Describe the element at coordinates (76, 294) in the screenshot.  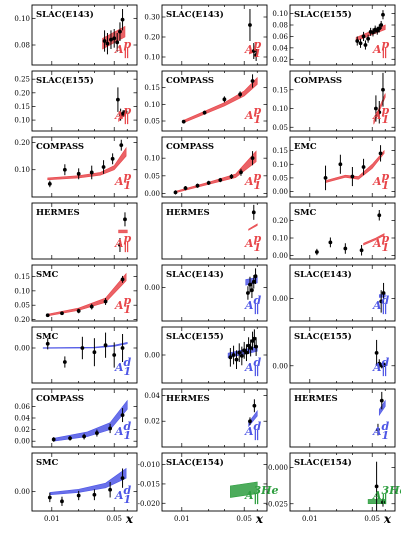
I see `panel-13: 0.20 0.05 0.10 0.15 SMC A p1` at that location.